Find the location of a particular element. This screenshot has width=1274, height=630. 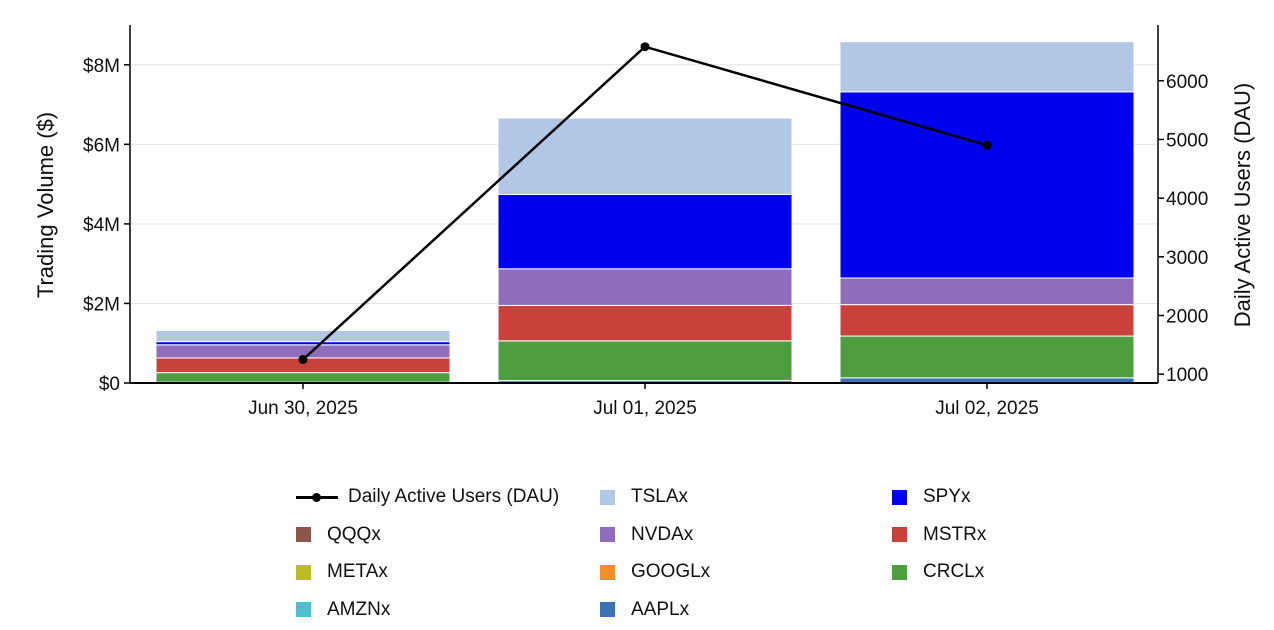

y-tick-label: $4M is located at coordinates (101, 225).